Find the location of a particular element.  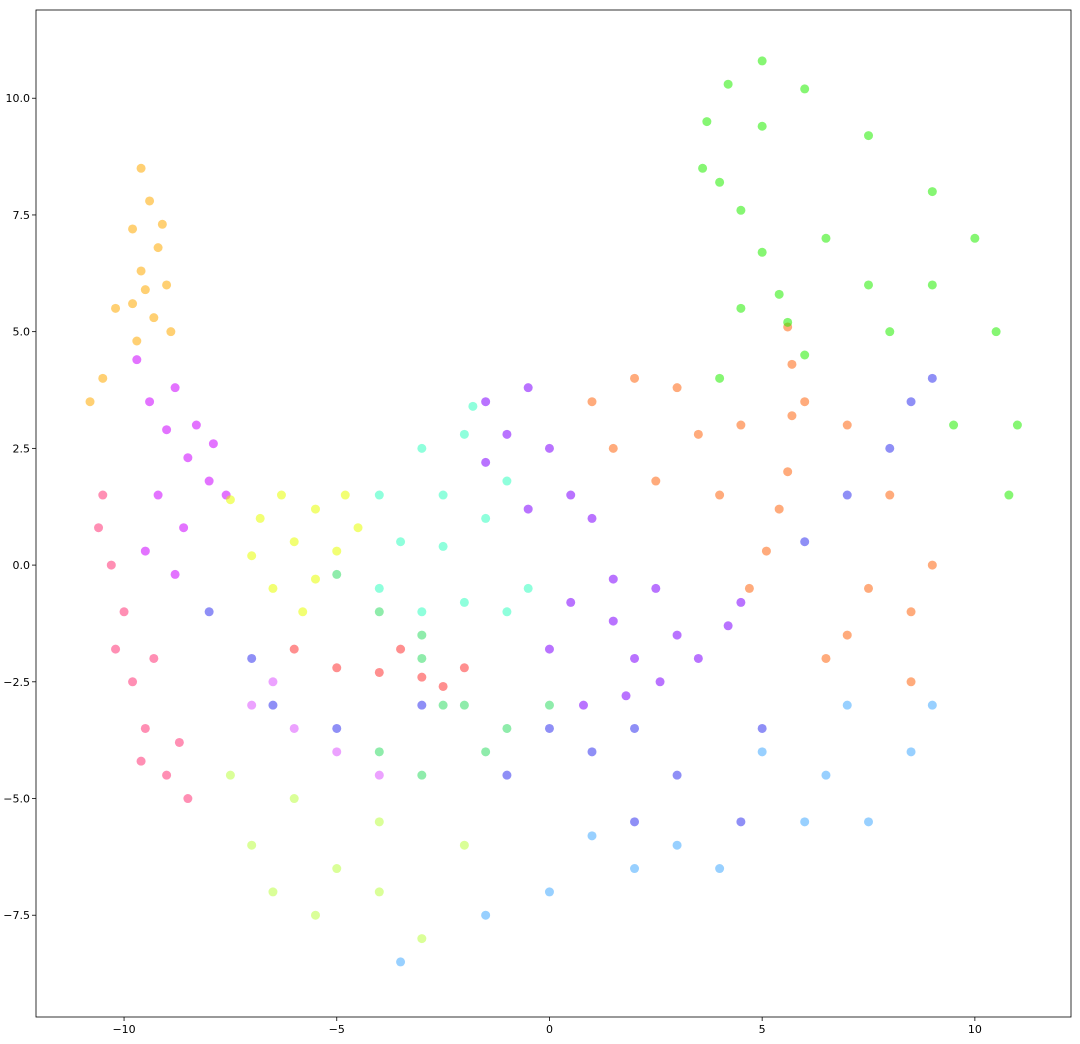

x-tick-label: 0 is located at coordinates (549, 1029).